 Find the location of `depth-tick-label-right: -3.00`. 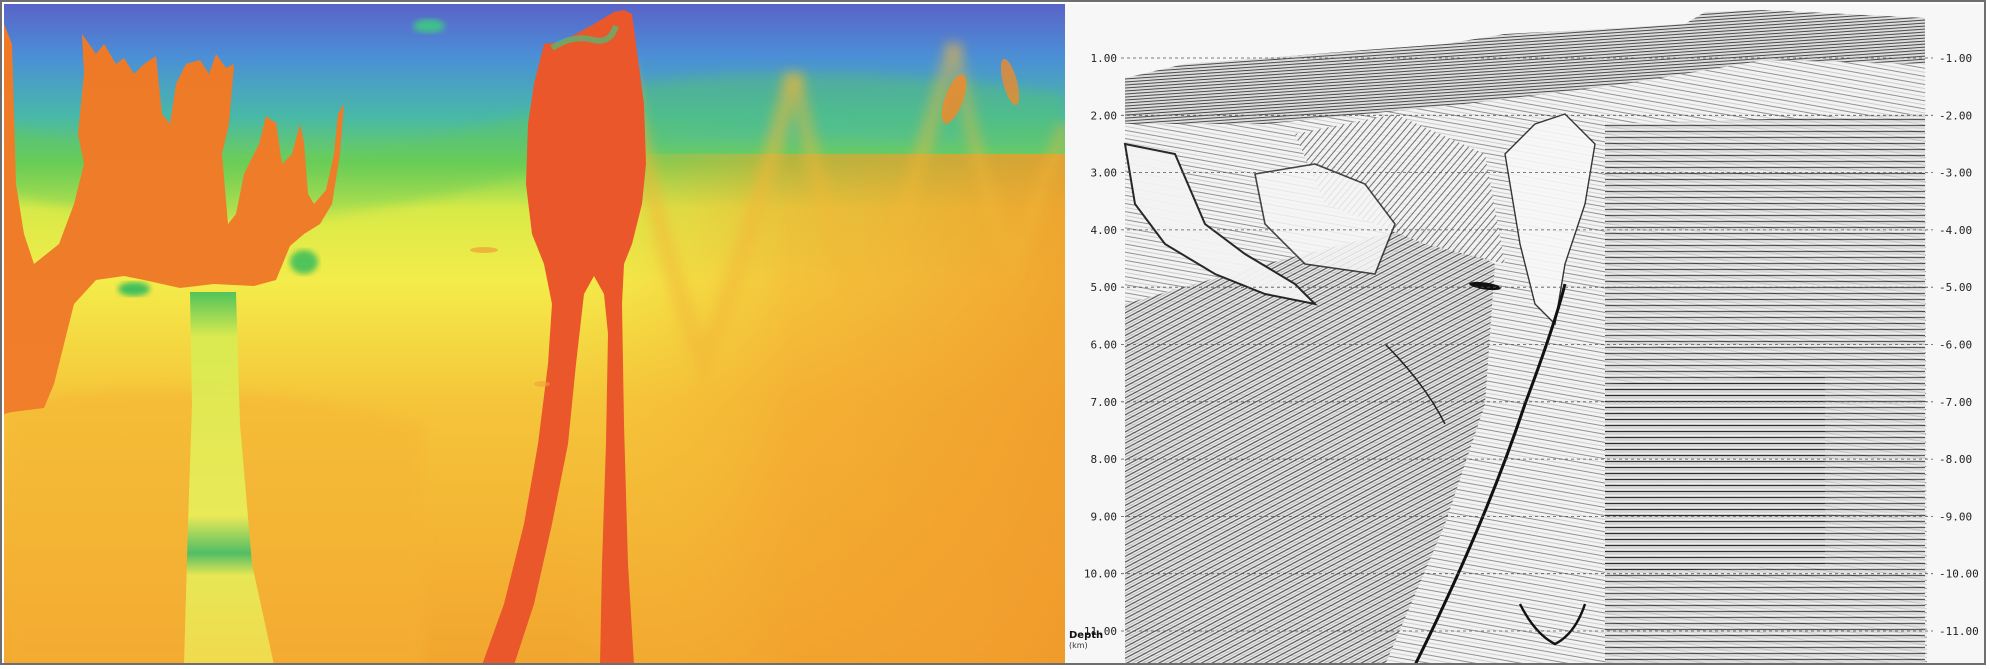

depth-tick-label-right: -3.00 is located at coordinates (1955, 173).